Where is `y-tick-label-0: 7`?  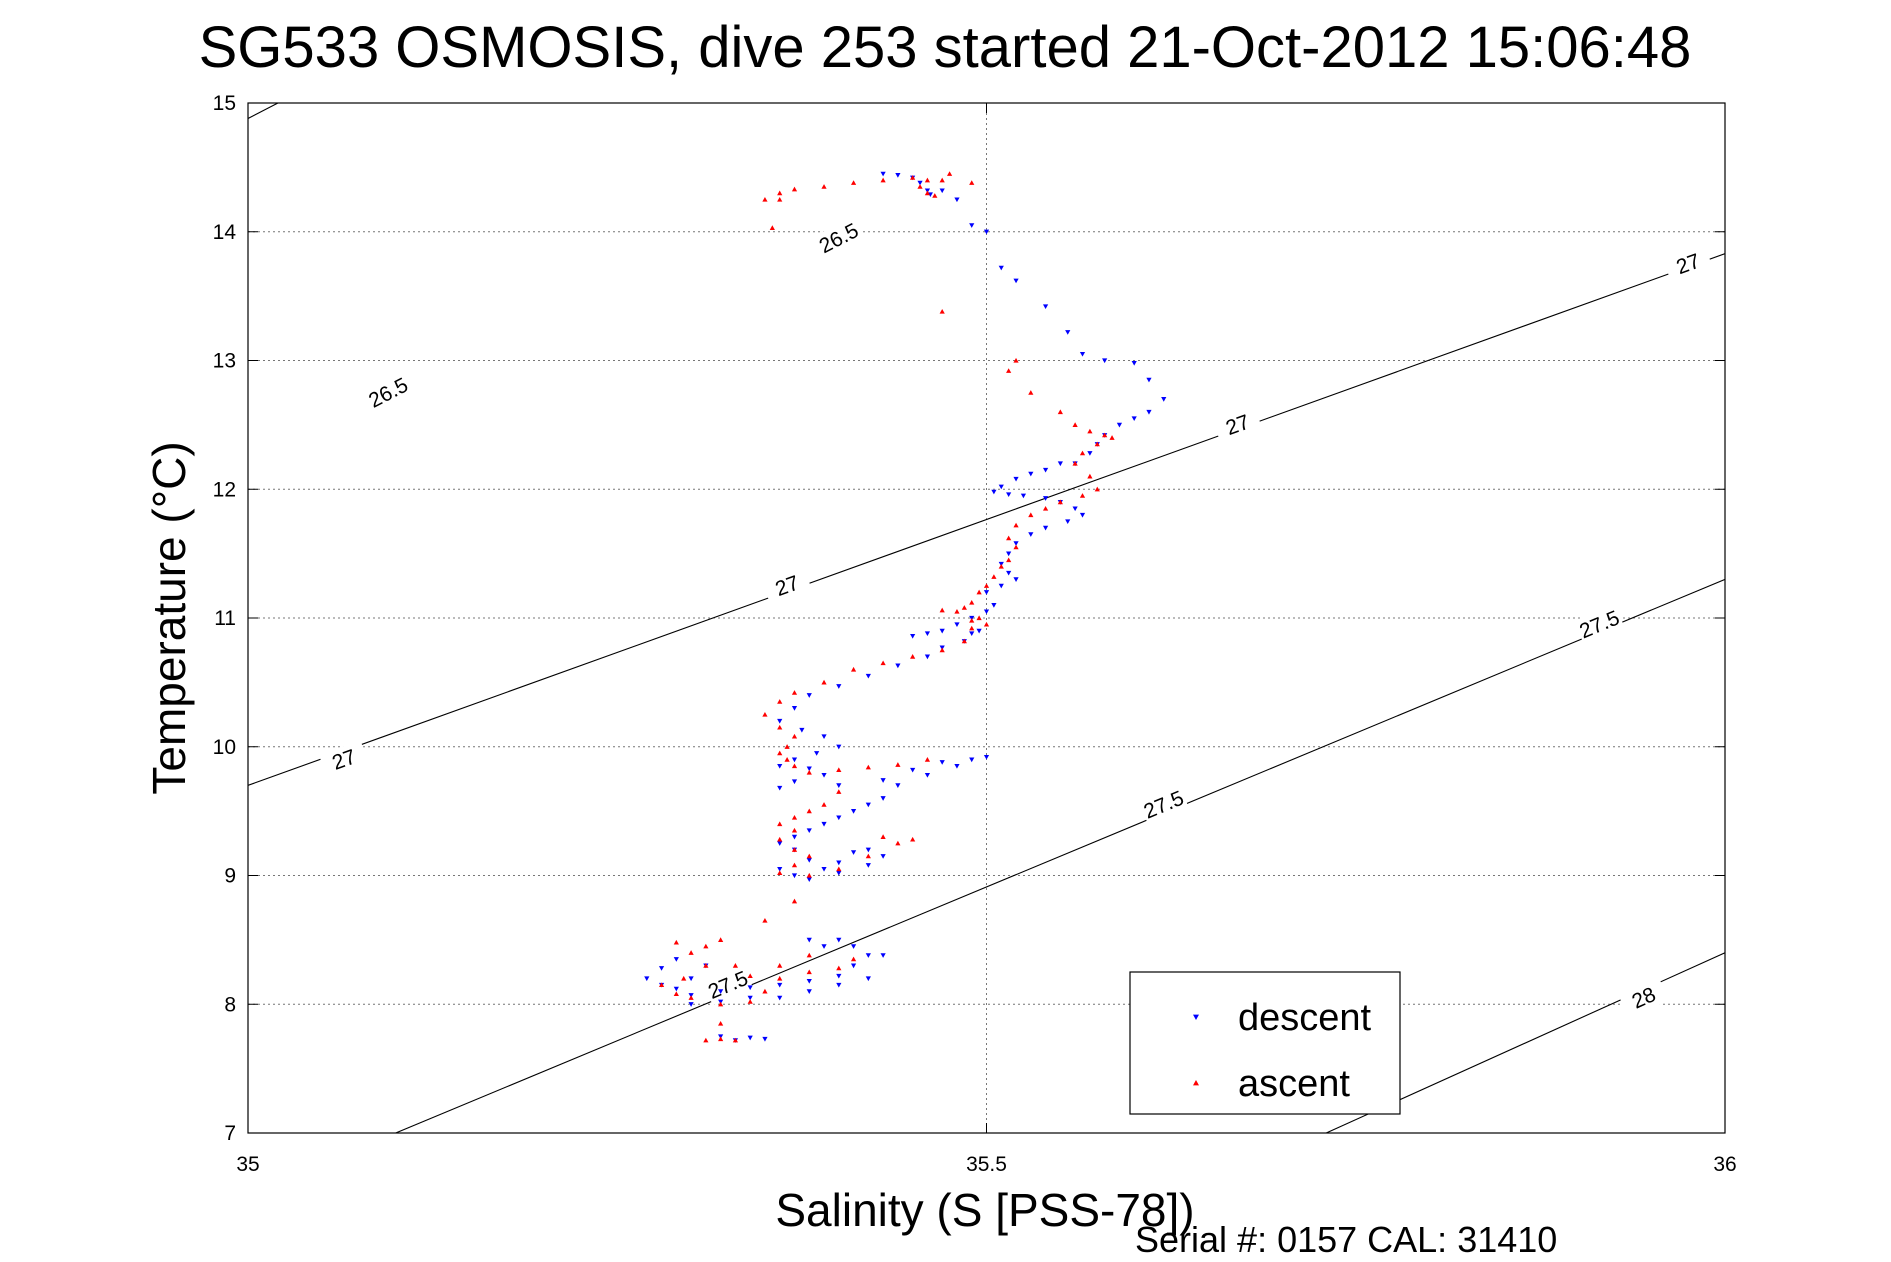
y-tick-label-0: 7 is located at coordinates (230, 1133).